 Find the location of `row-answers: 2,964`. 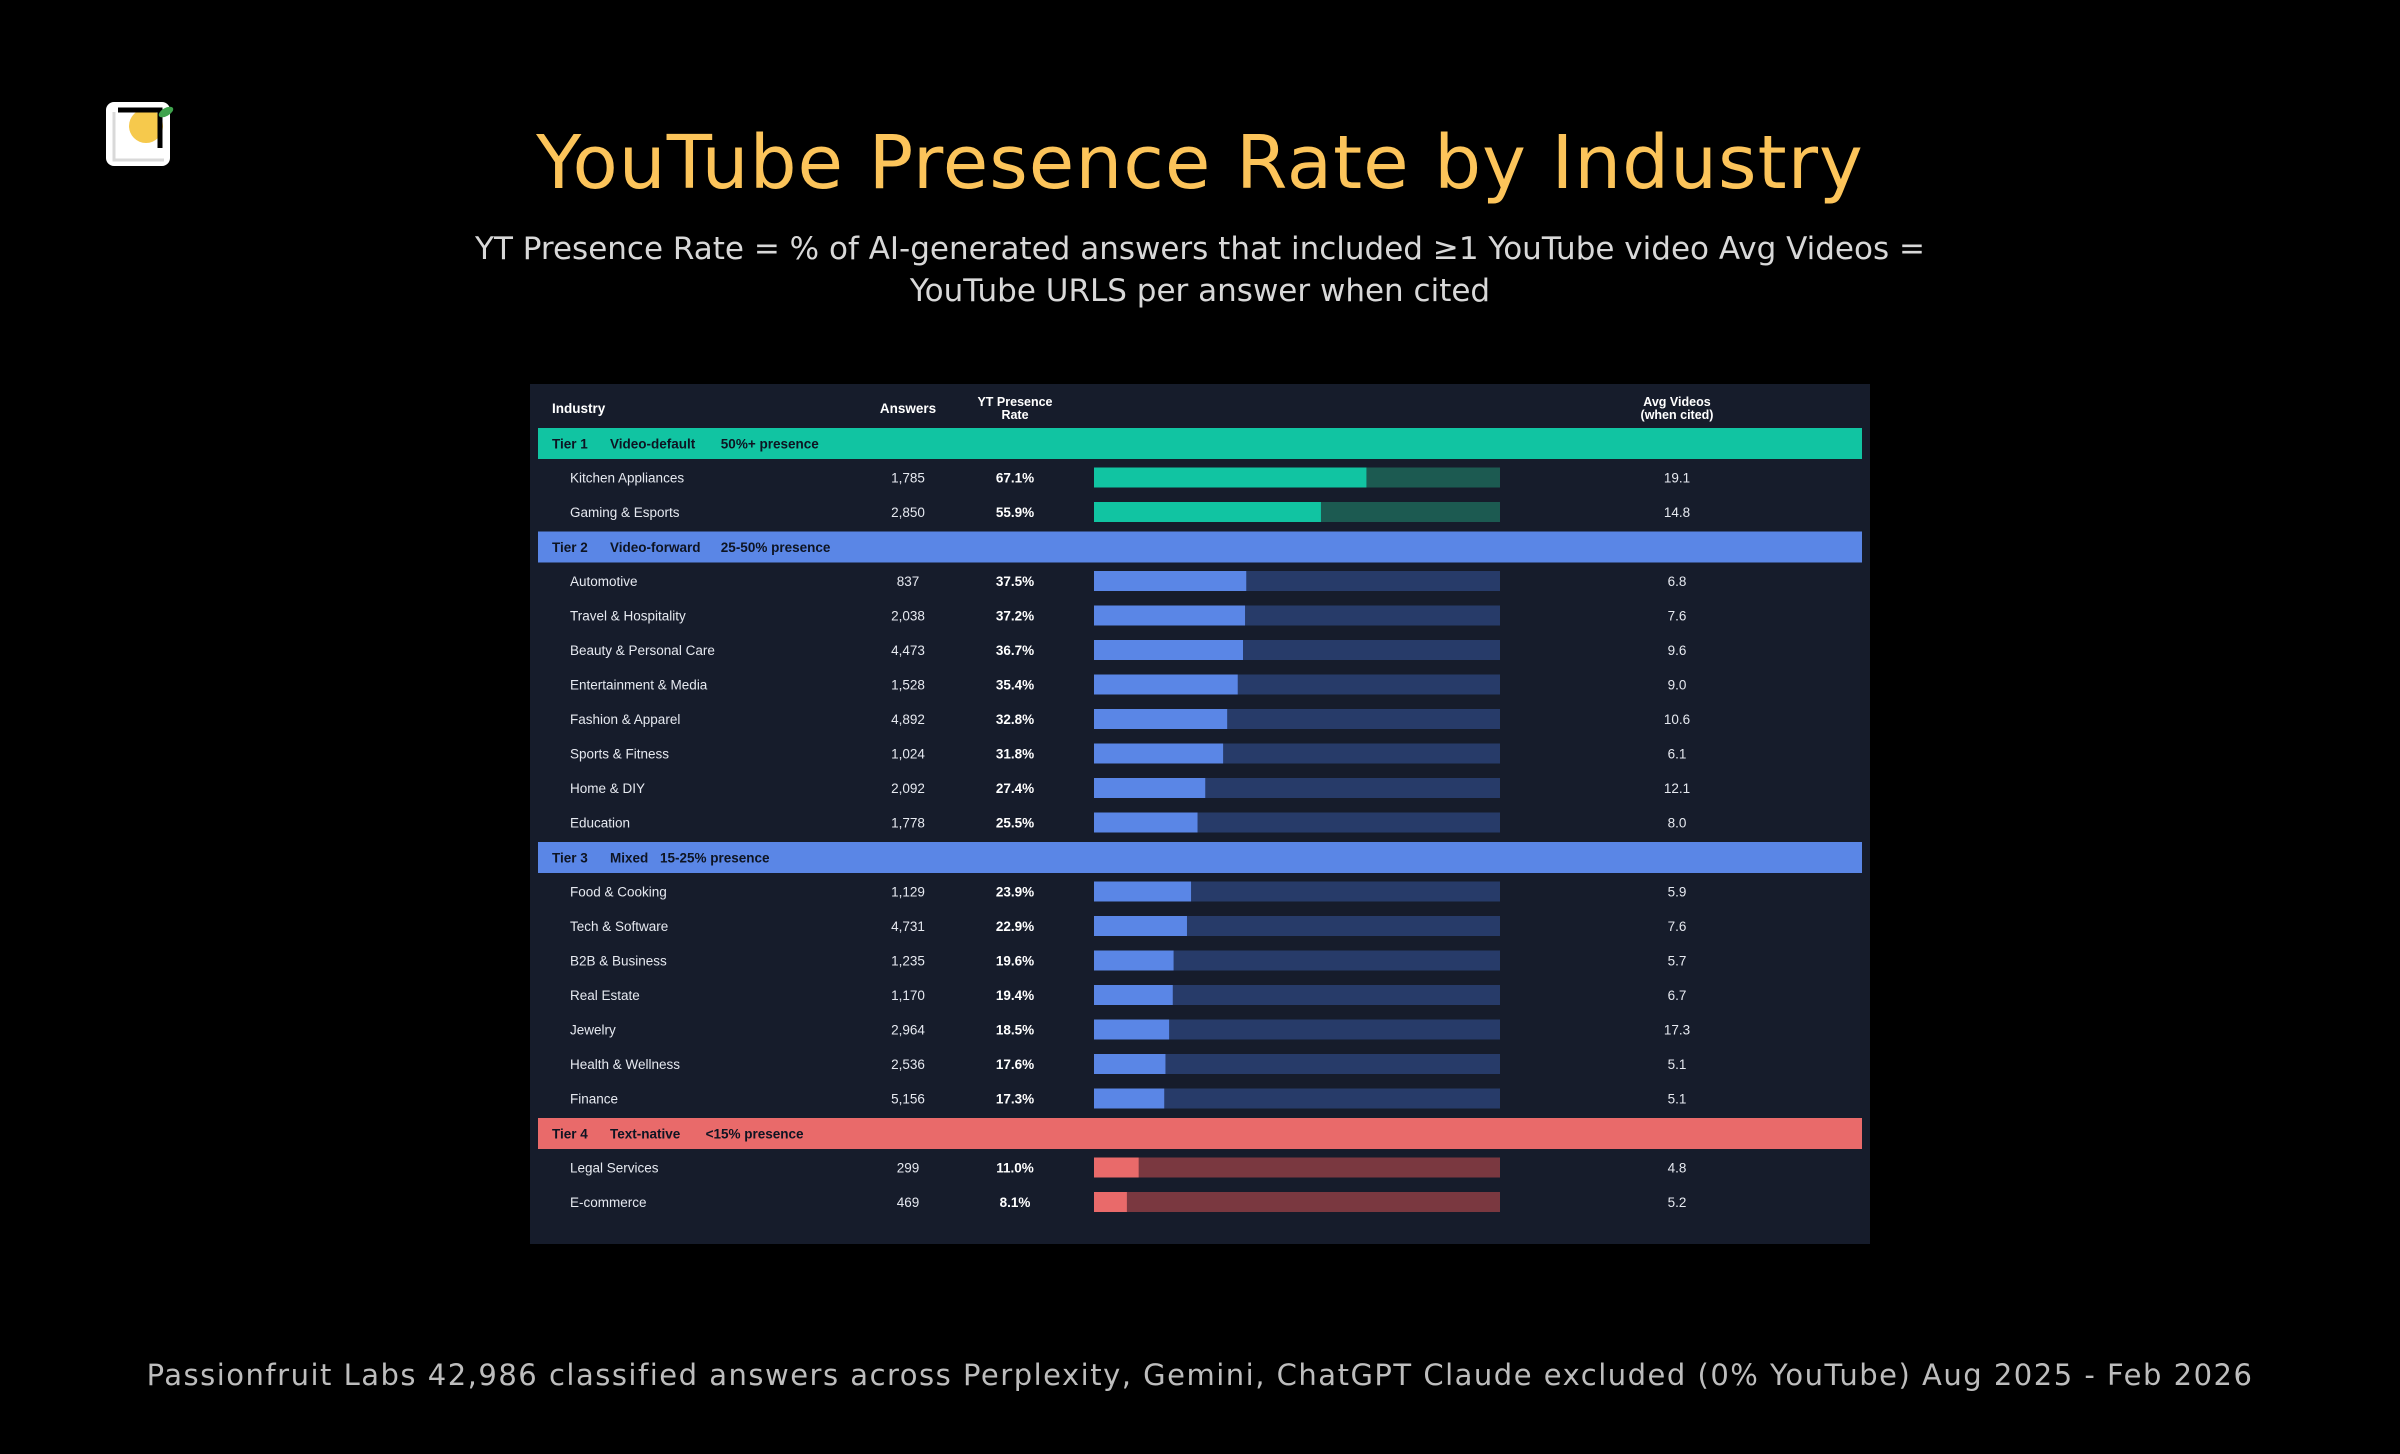

row-answers: 2,964 is located at coordinates (908, 1030).